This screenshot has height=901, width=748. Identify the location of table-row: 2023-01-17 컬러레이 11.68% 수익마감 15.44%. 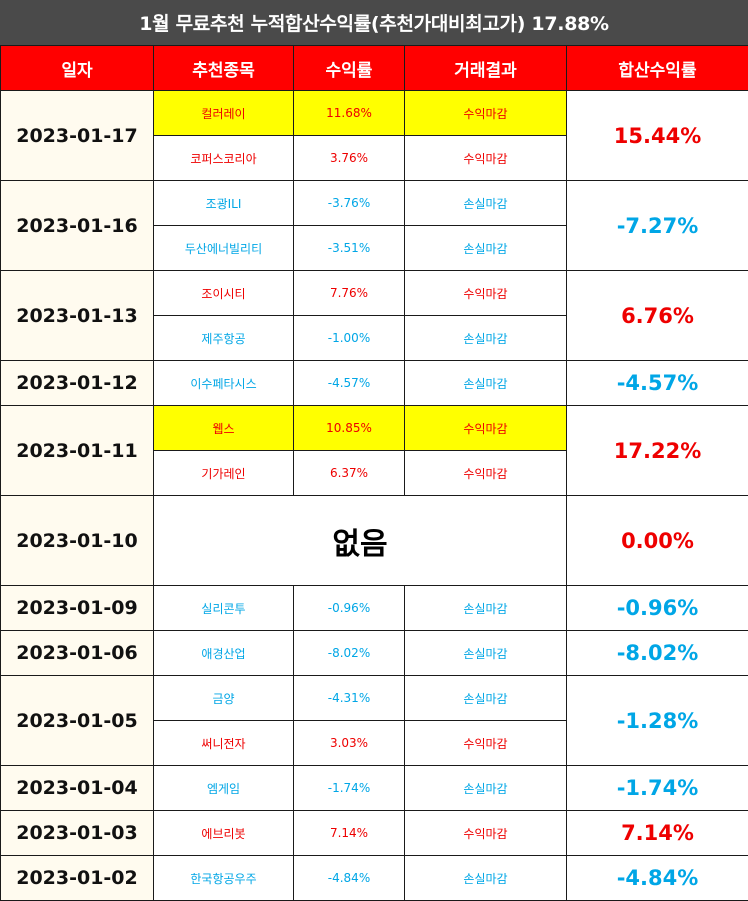
(374, 135).